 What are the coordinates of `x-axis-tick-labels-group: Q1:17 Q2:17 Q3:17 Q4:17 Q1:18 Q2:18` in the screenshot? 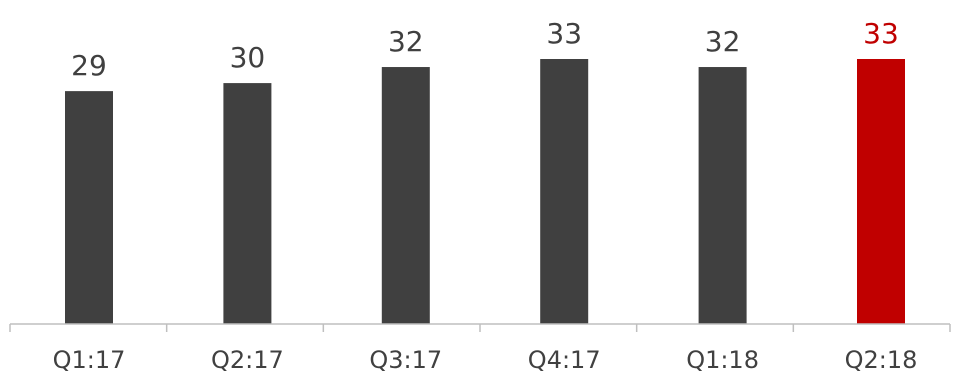 It's located at (485, 360).